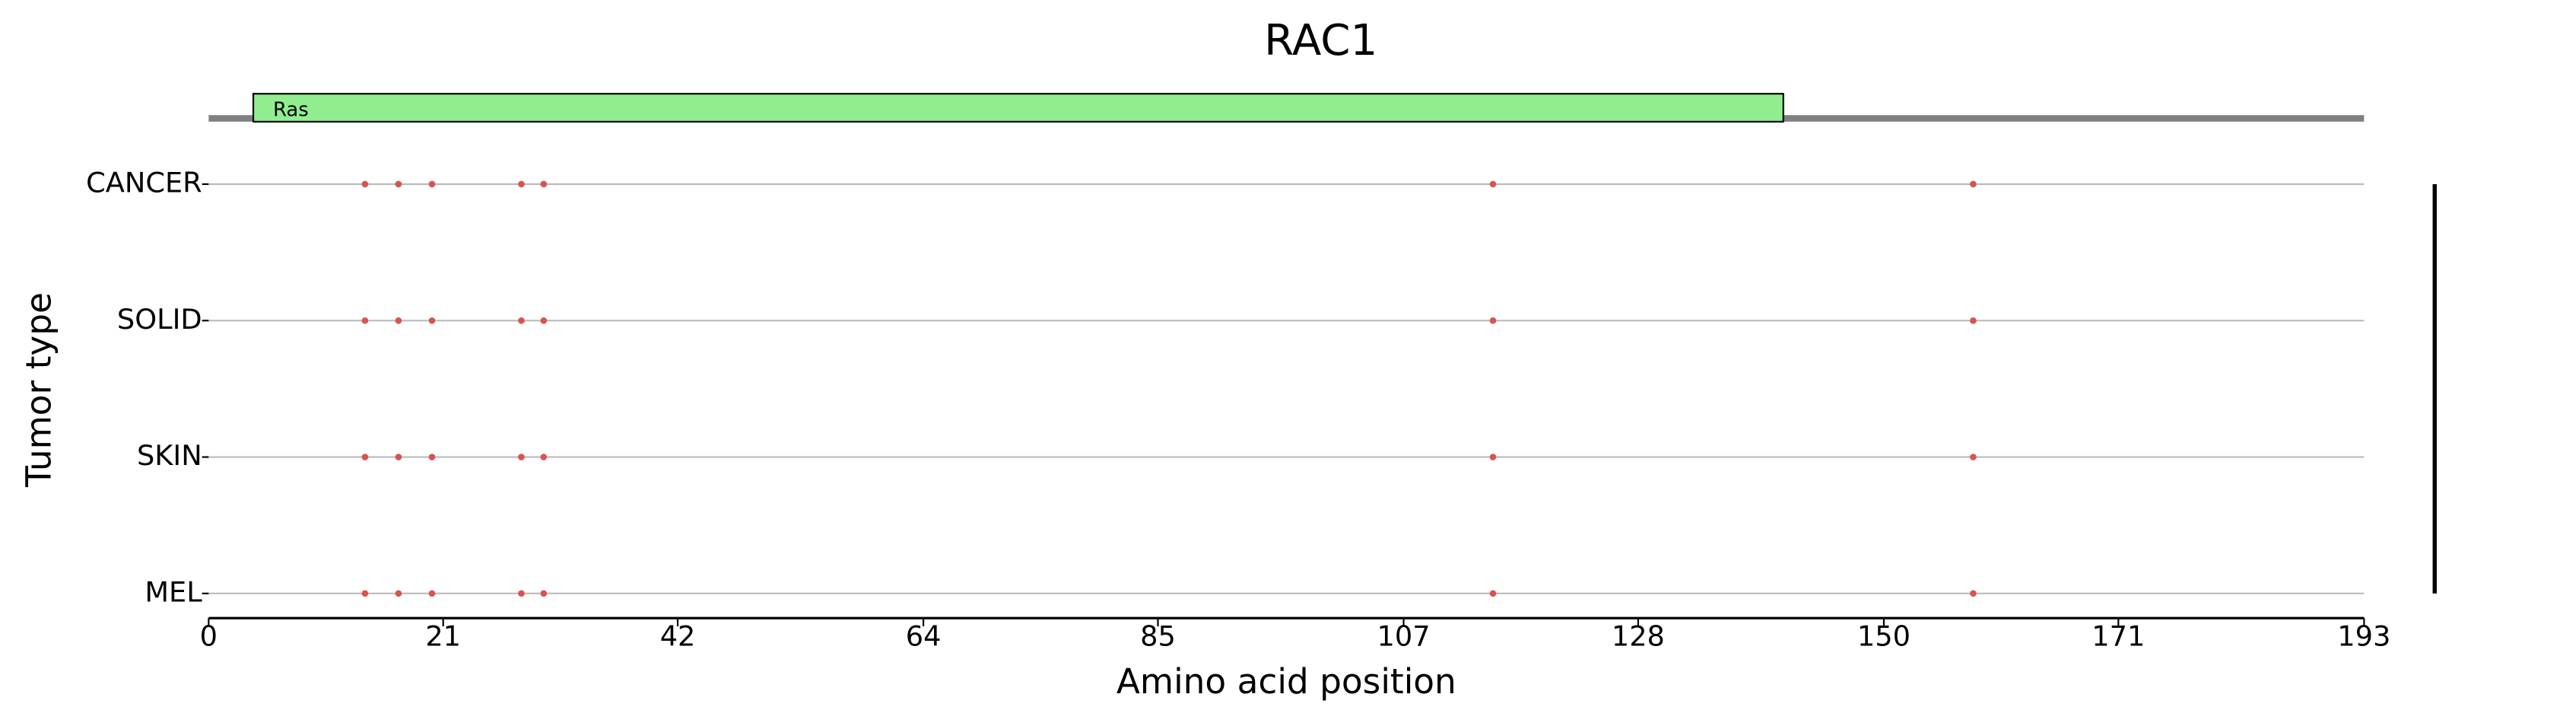 Image resolution: width=2576 pixels, height=726 pixels. I want to click on x-axis-label: Amino acid position, so click(1286, 682).